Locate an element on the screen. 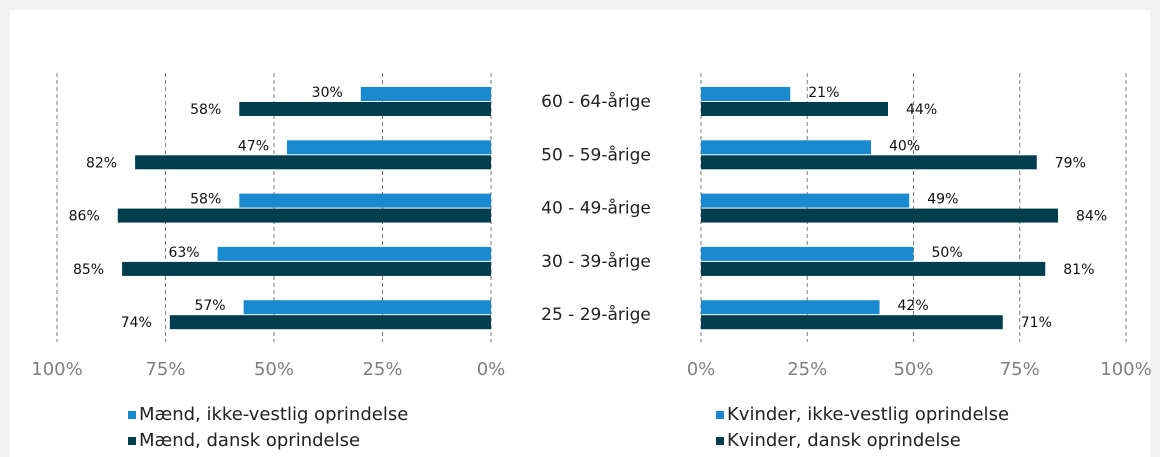 This screenshot has width=1160, height=457. category-label: 40 - 49-årige is located at coordinates (596, 208).